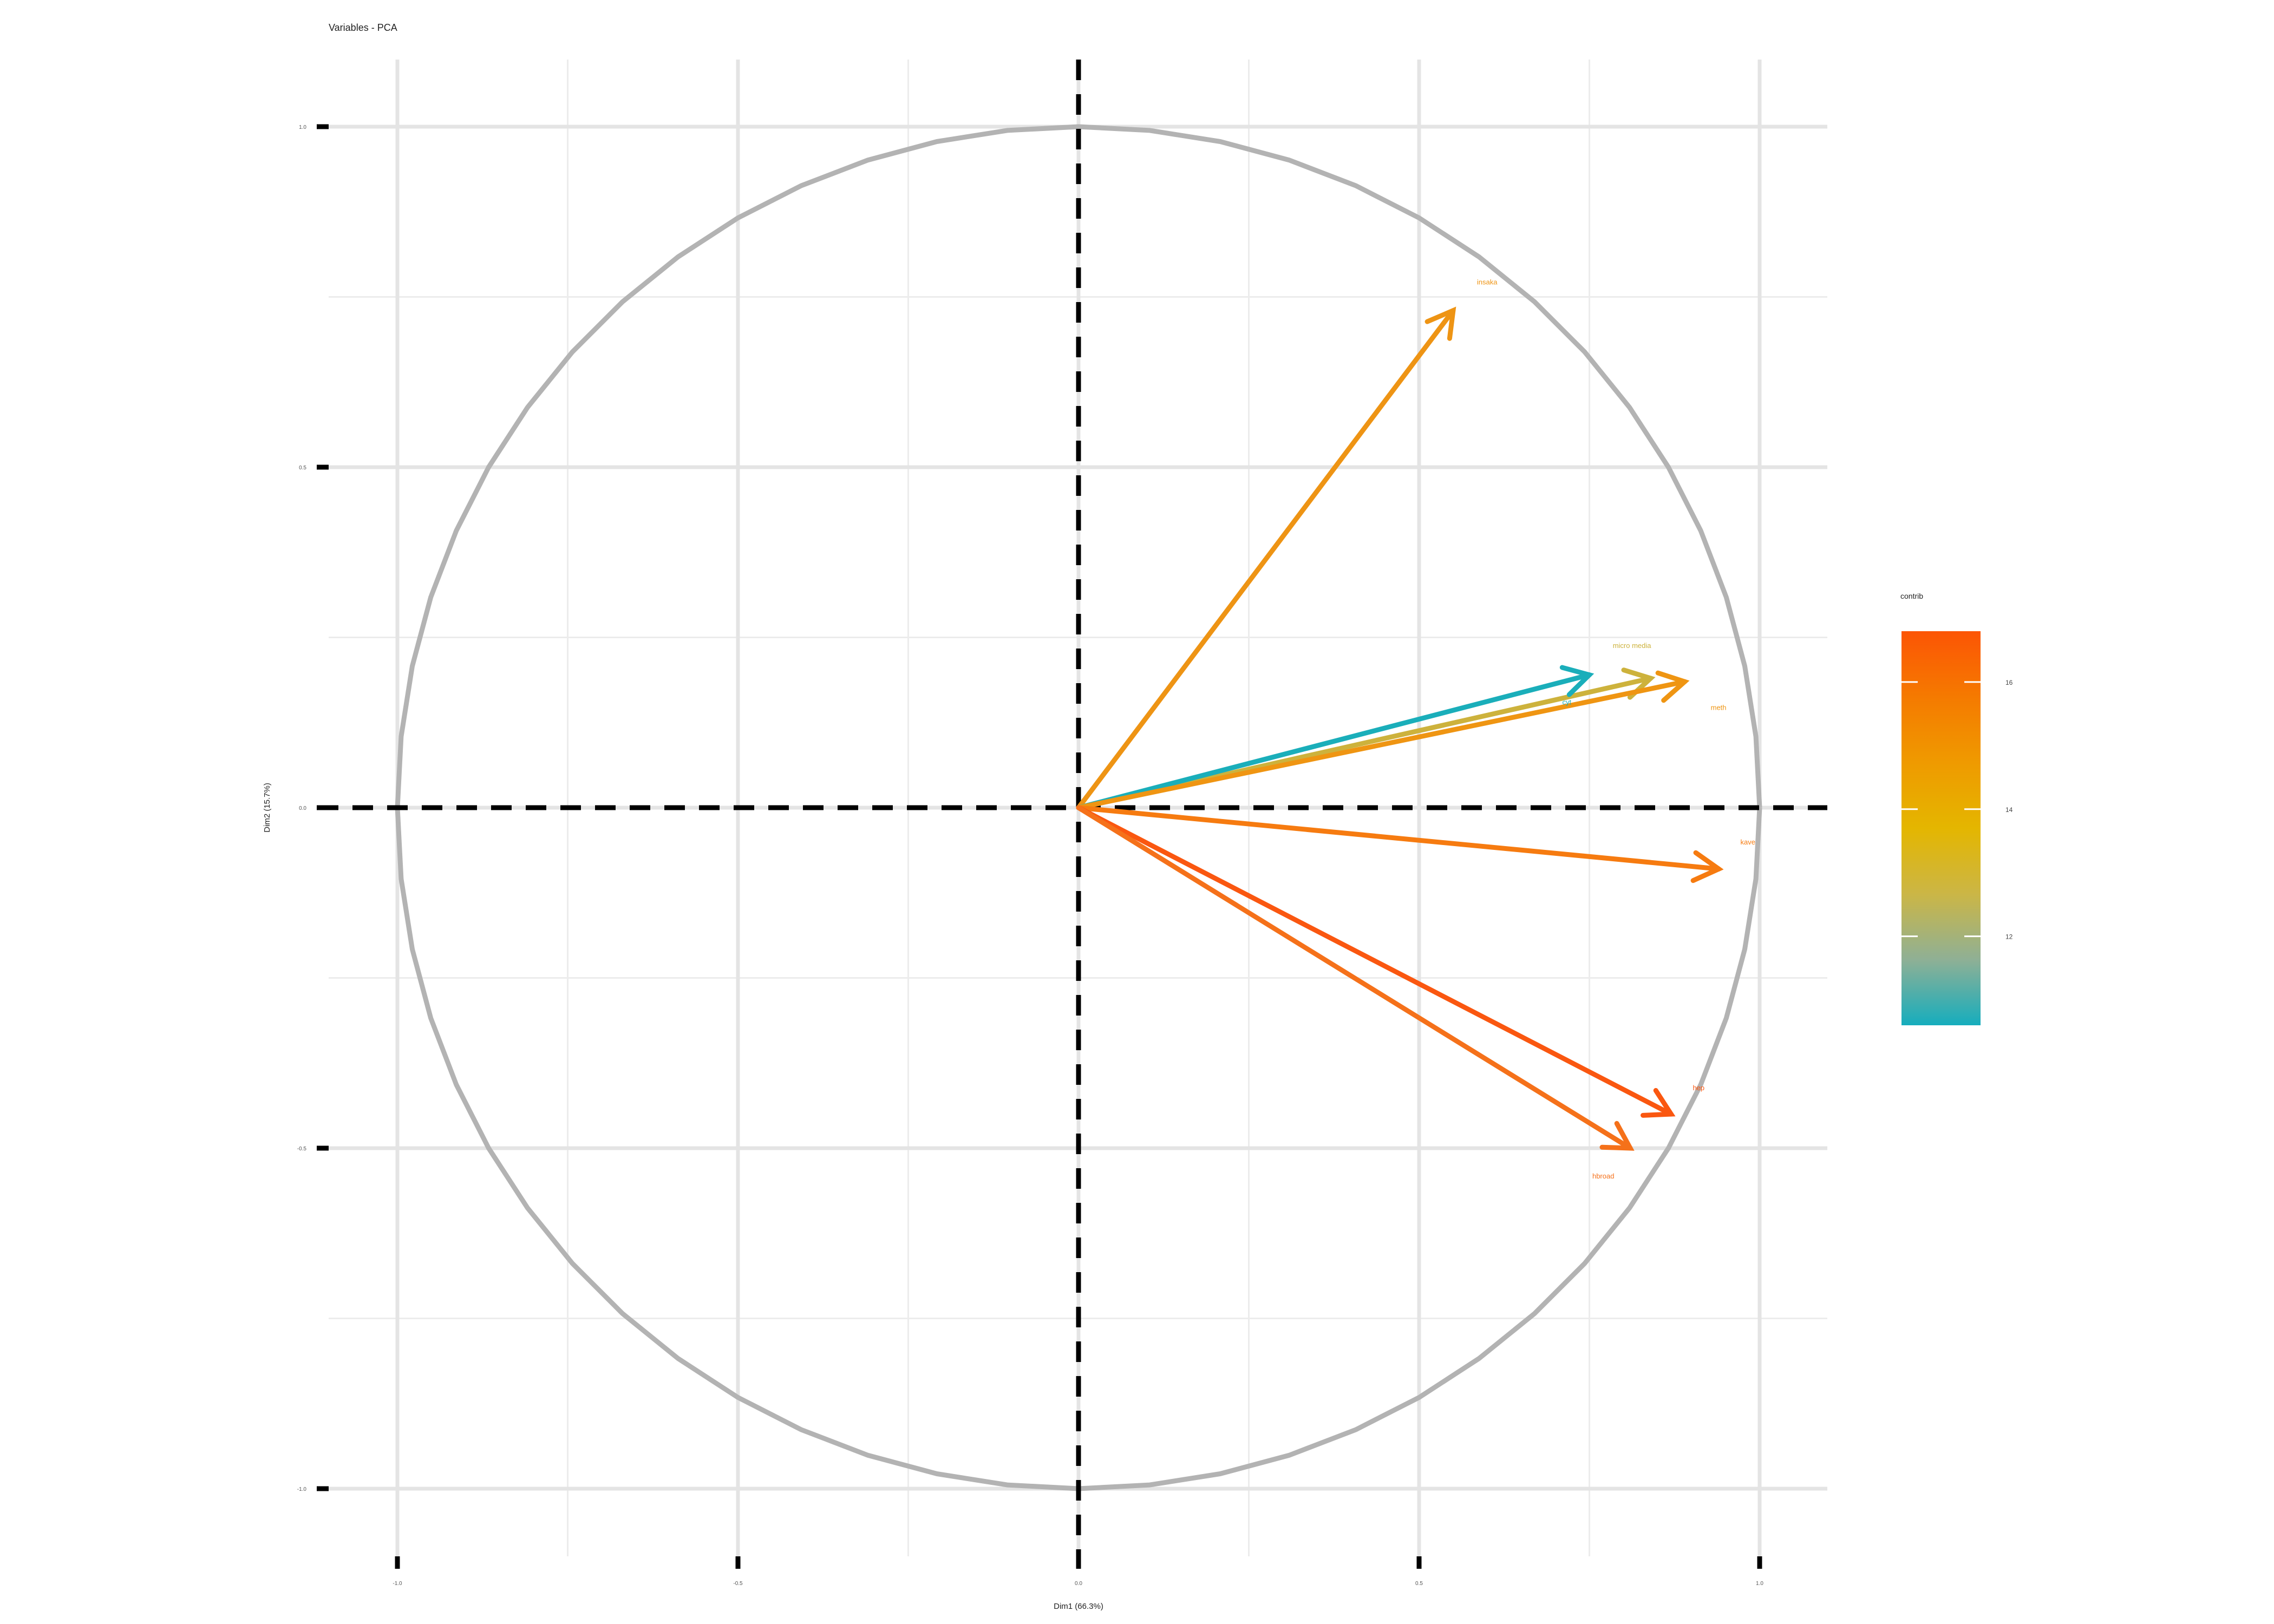 Image resolution: width=2274 pixels, height=1624 pixels. What do you see at coordinates (1707, 866) in the screenshot?
I see `arrowhead-kave` at bounding box center [1707, 866].